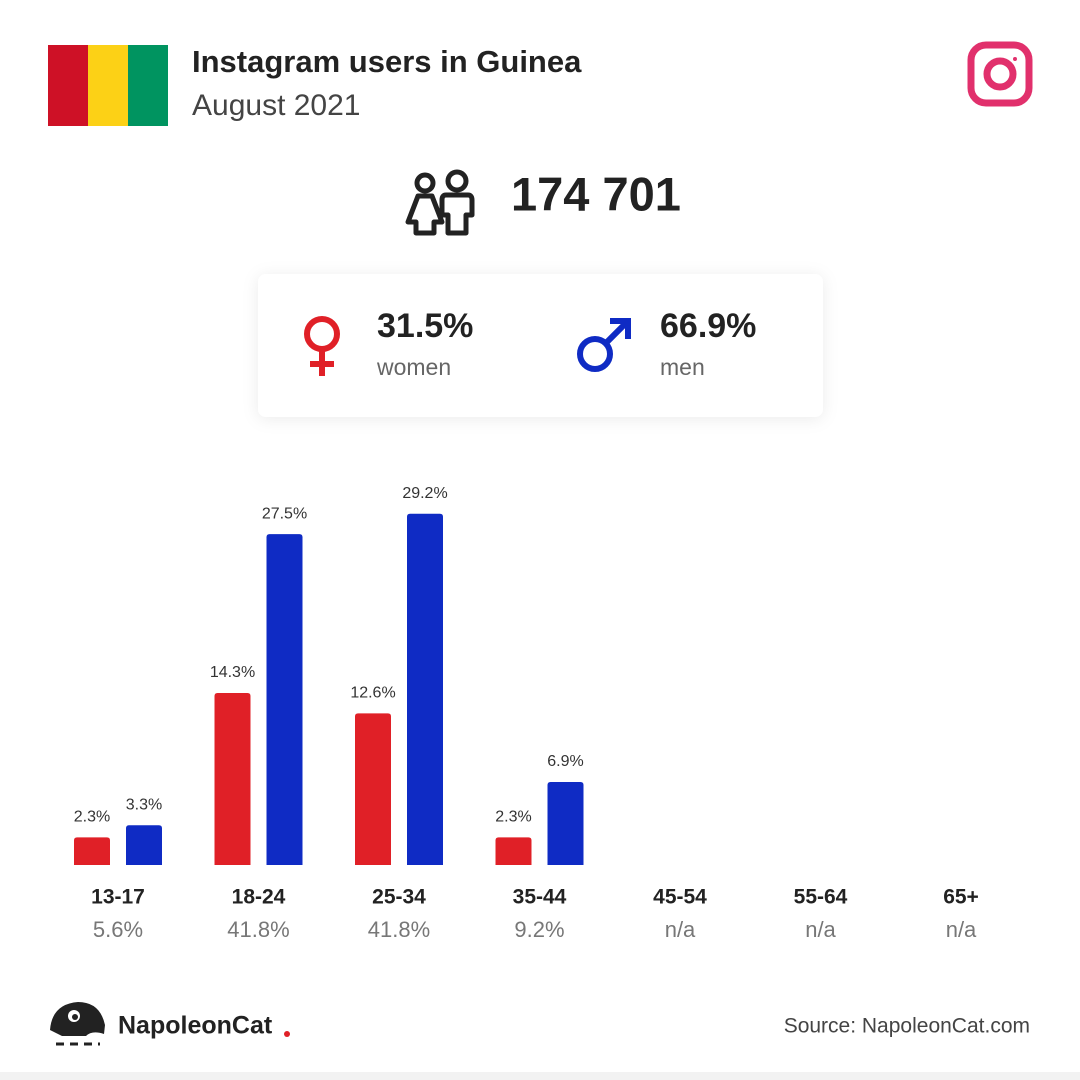 This screenshot has height=1080, width=1080. Describe the element at coordinates (682, 367) in the screenshot. I see `men-label: men` at that location.